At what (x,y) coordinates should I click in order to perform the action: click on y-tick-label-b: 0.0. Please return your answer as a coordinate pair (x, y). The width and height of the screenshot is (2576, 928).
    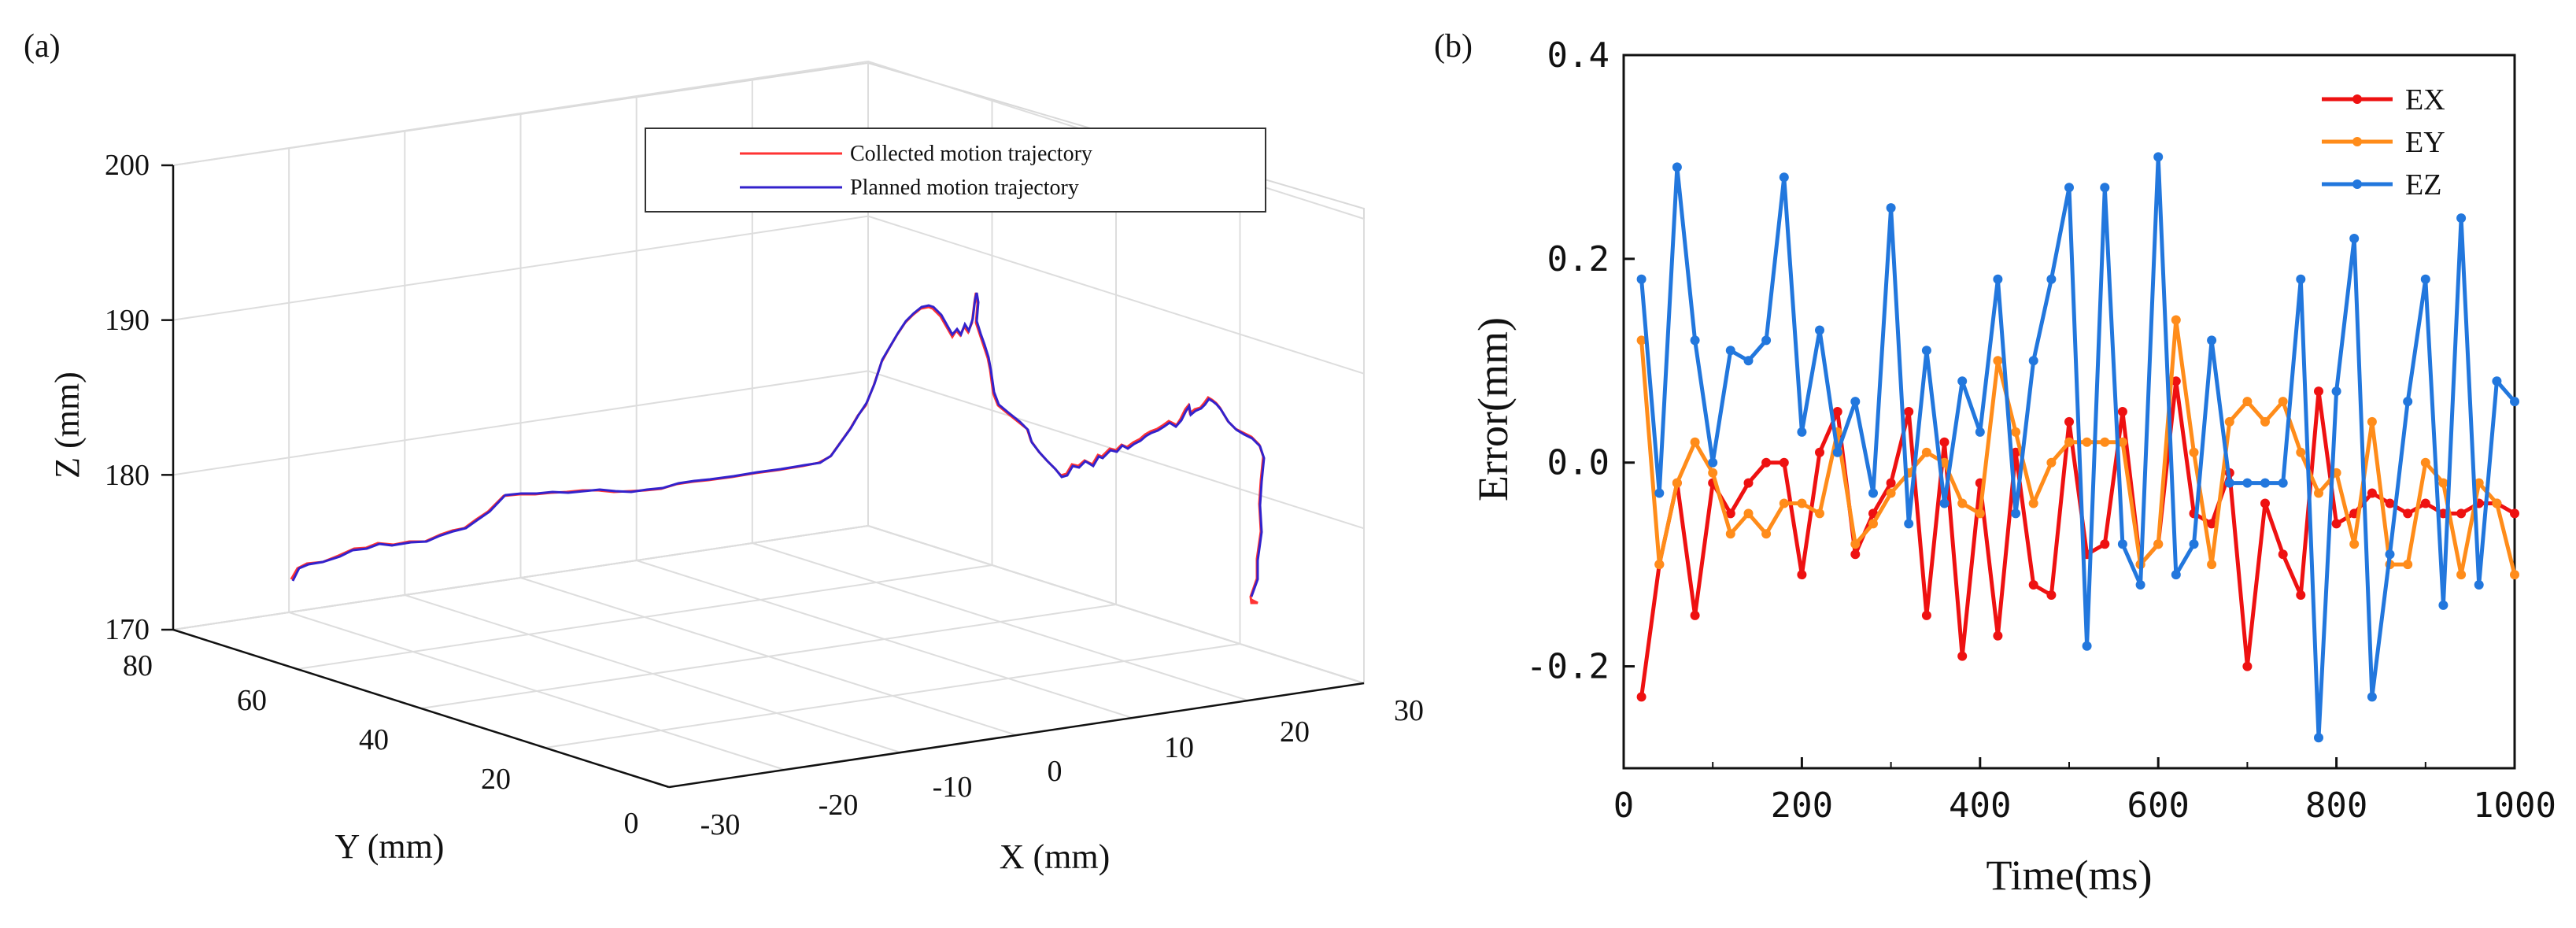
    Looking at the image, I should click on (1578, 463).